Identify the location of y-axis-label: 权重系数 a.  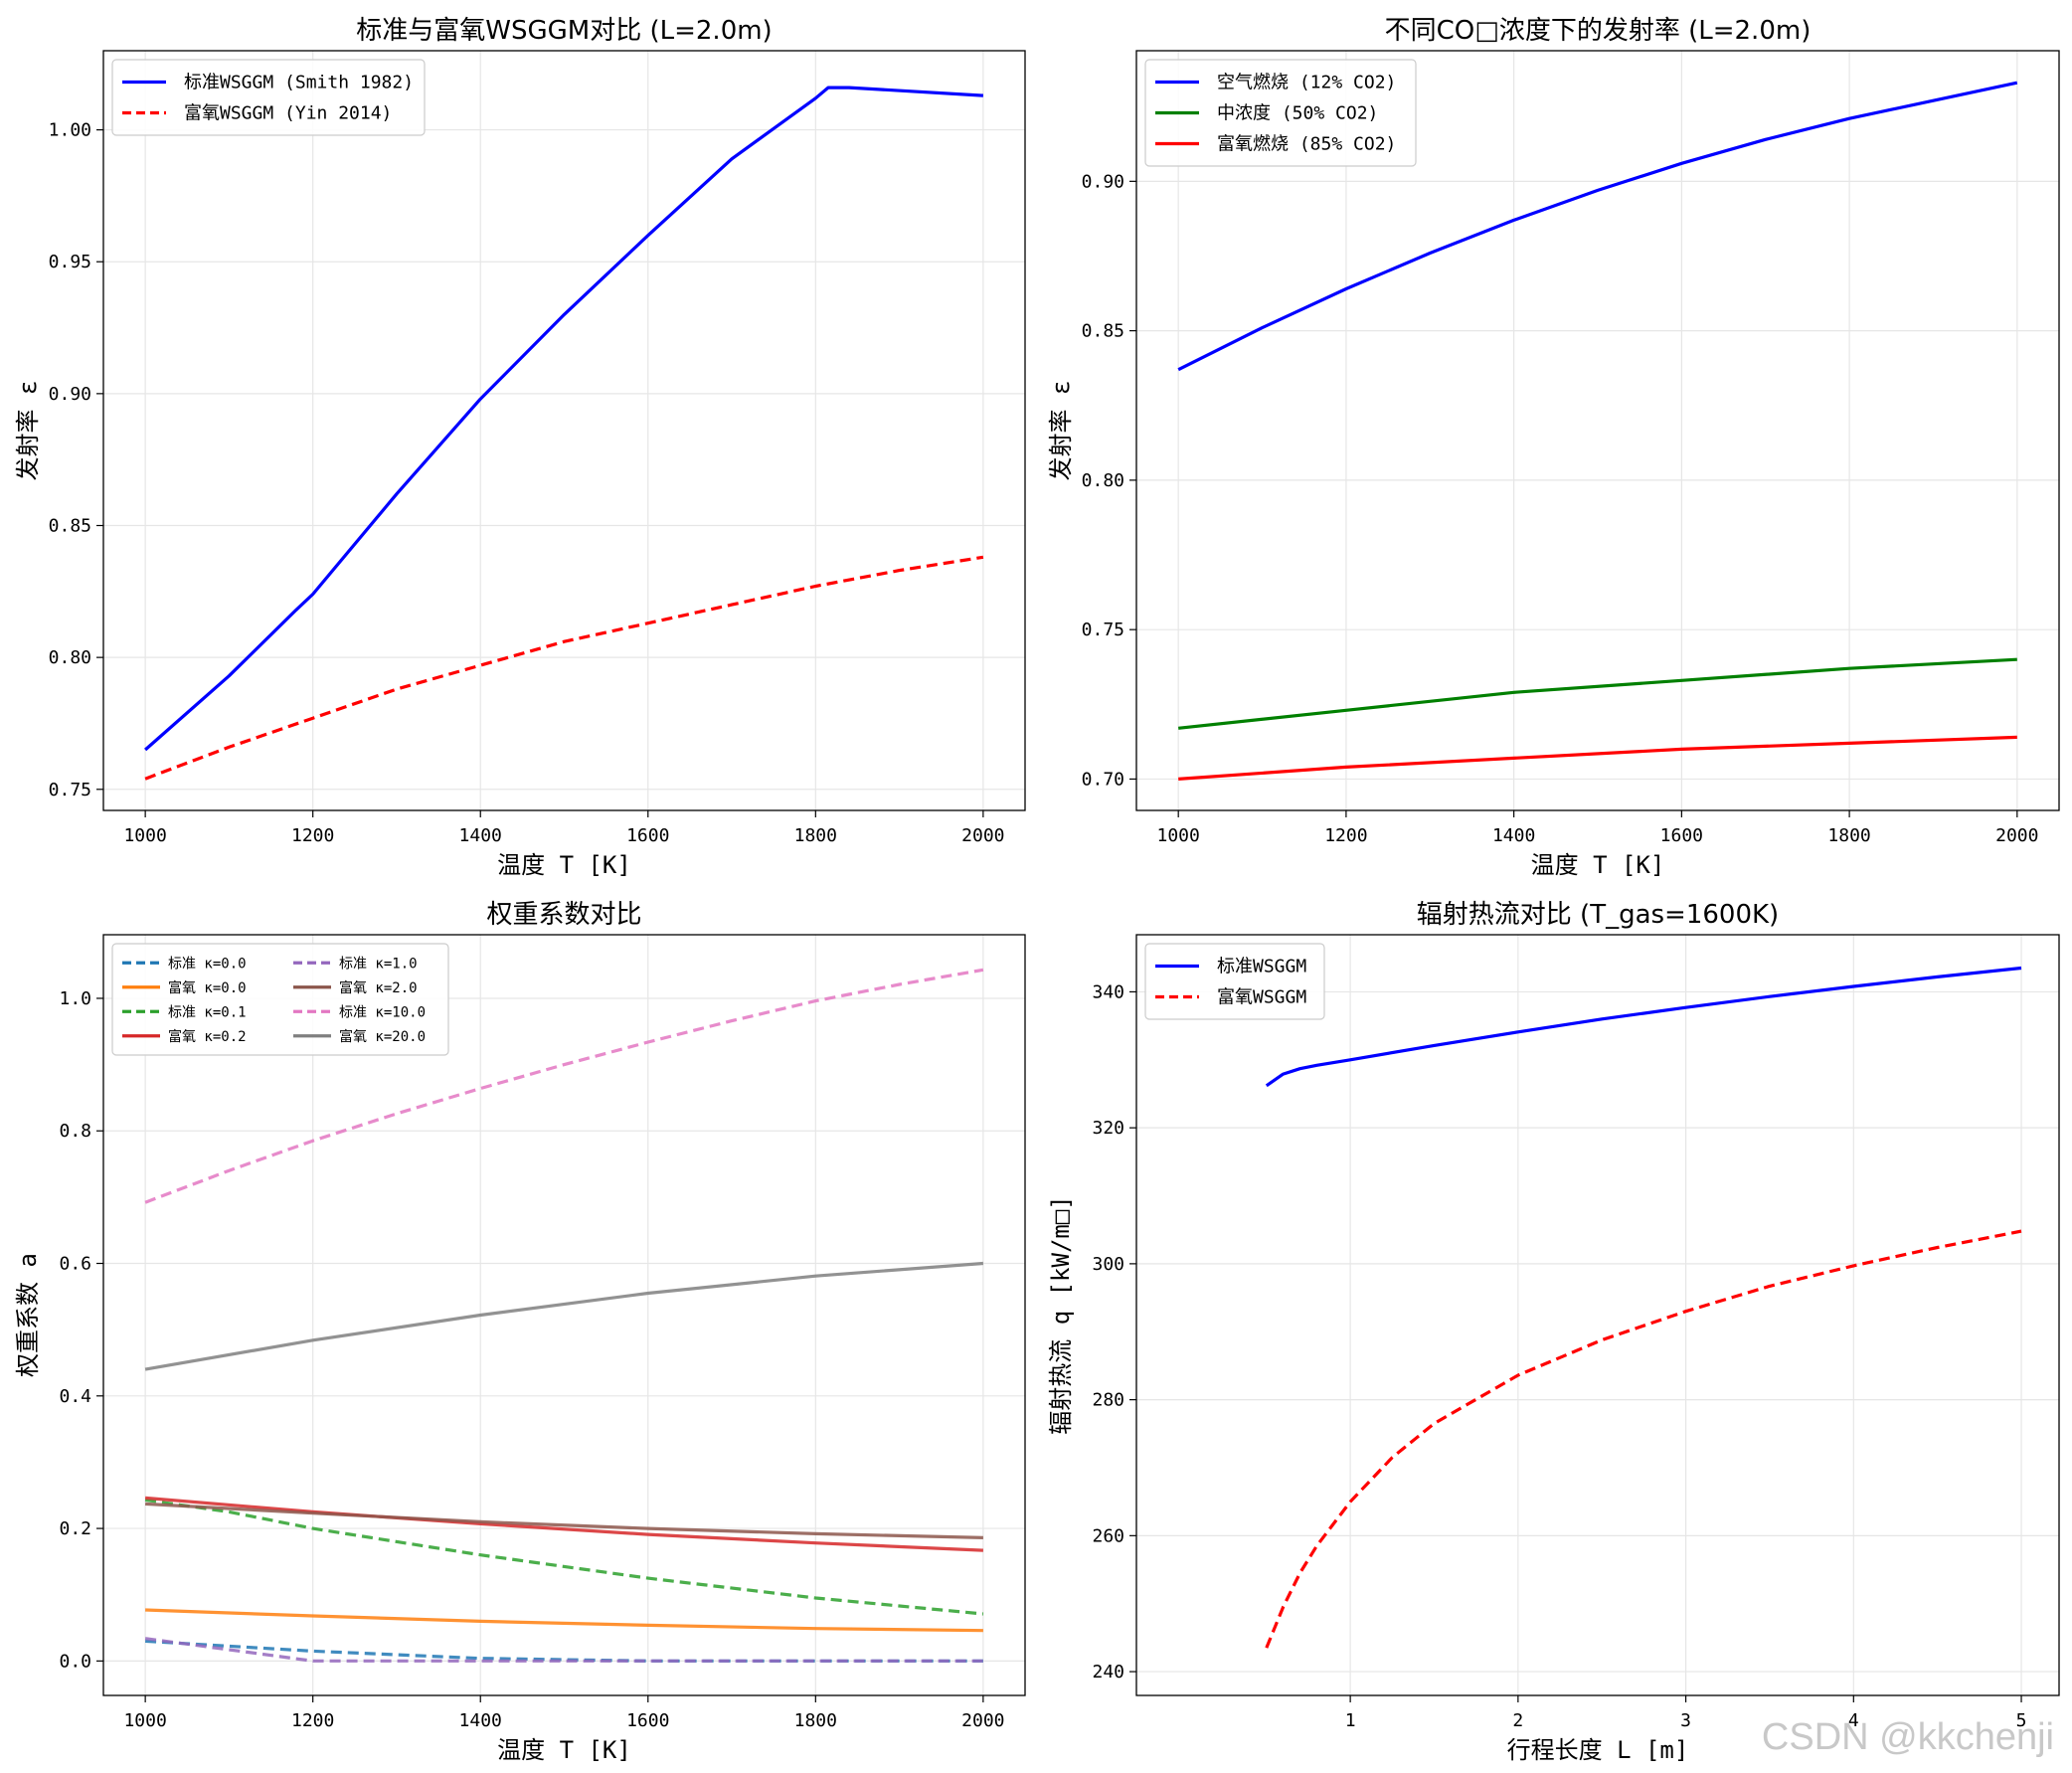
(28, 1315).